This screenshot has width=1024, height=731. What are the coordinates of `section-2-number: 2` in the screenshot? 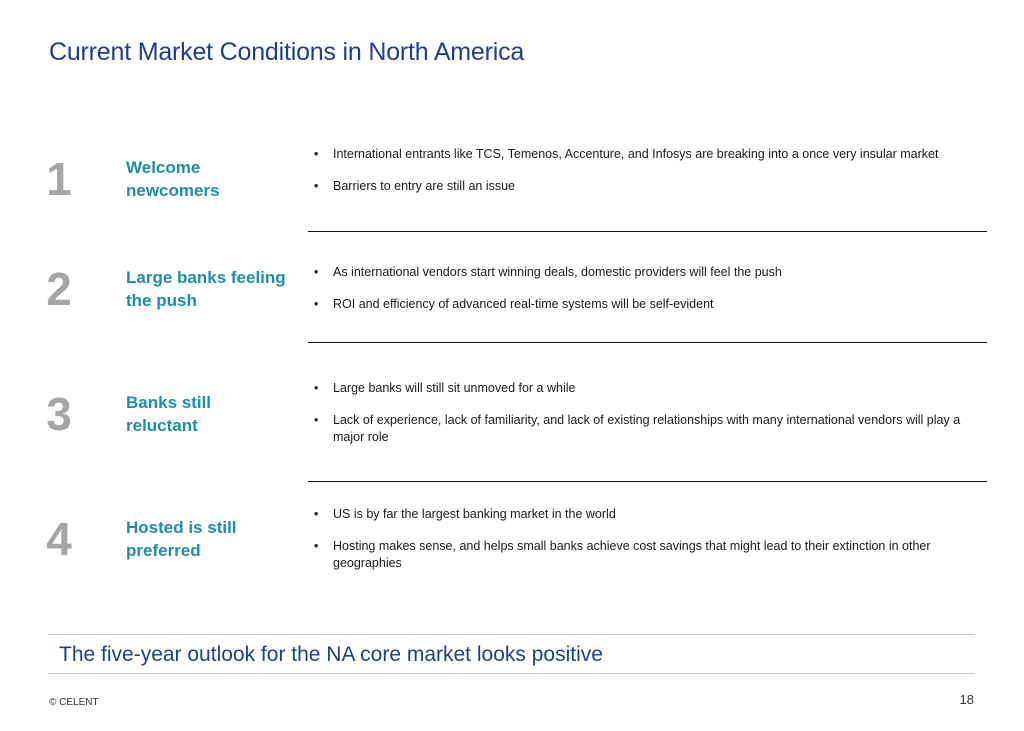 It's located at (59, 289).